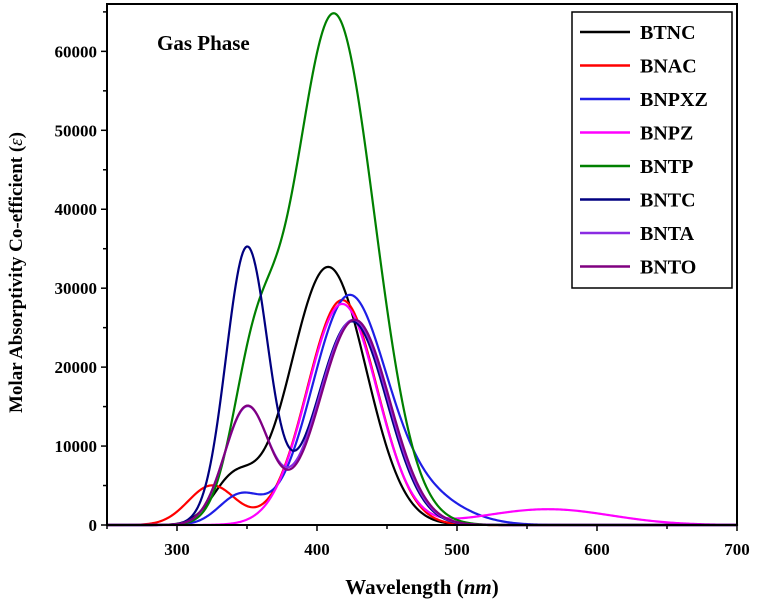 The image size is (757, 604). Describe the element at coordinates (317, 549) in the screenshot. I see `x-tick-label-400: 400` at that location.